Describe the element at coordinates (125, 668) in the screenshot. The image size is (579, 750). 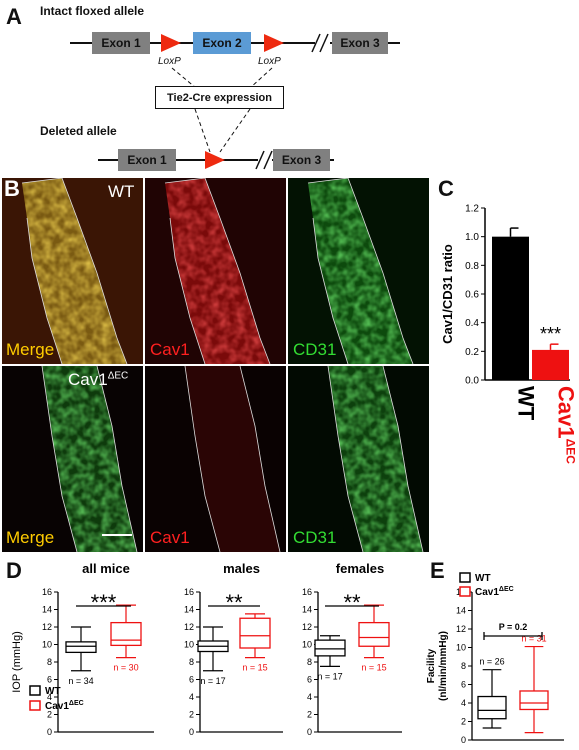
I see `n-label: n = 30` at that location.